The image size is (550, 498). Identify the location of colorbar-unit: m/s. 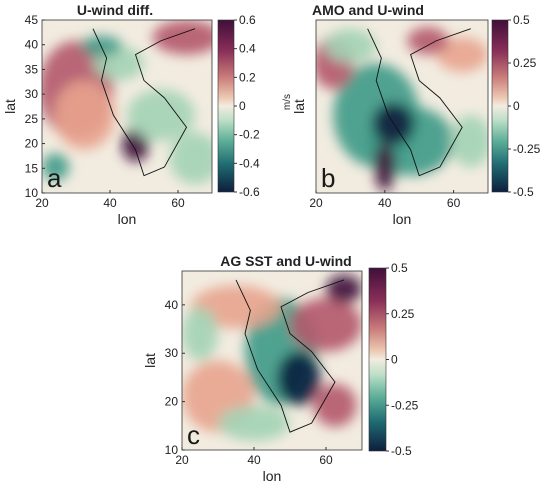
(287, 102).